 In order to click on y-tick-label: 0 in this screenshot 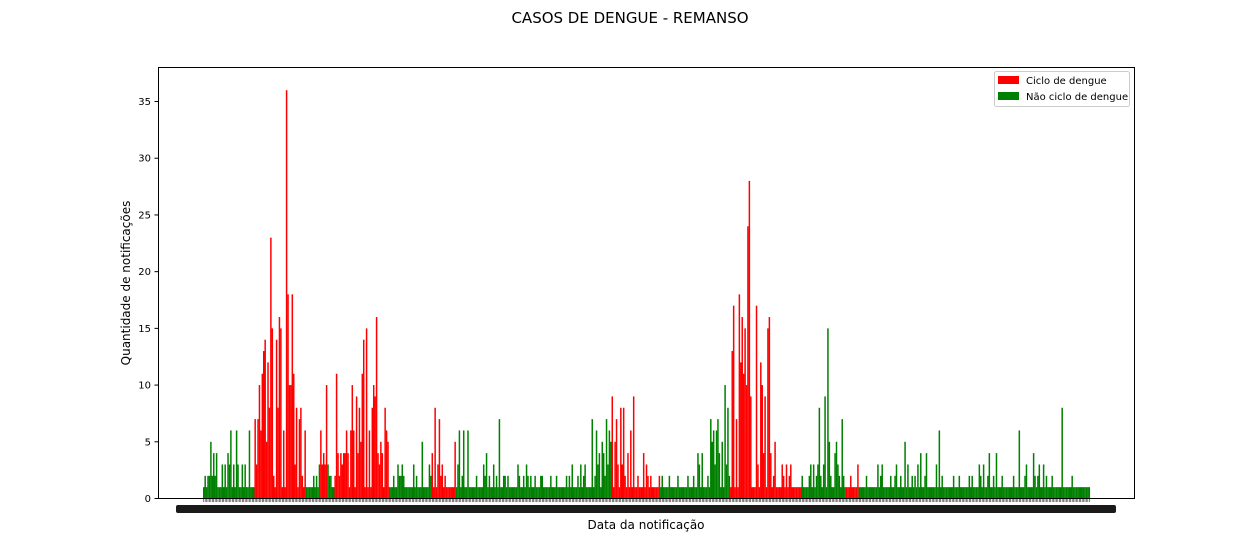, I will do `click(148, 499)`.